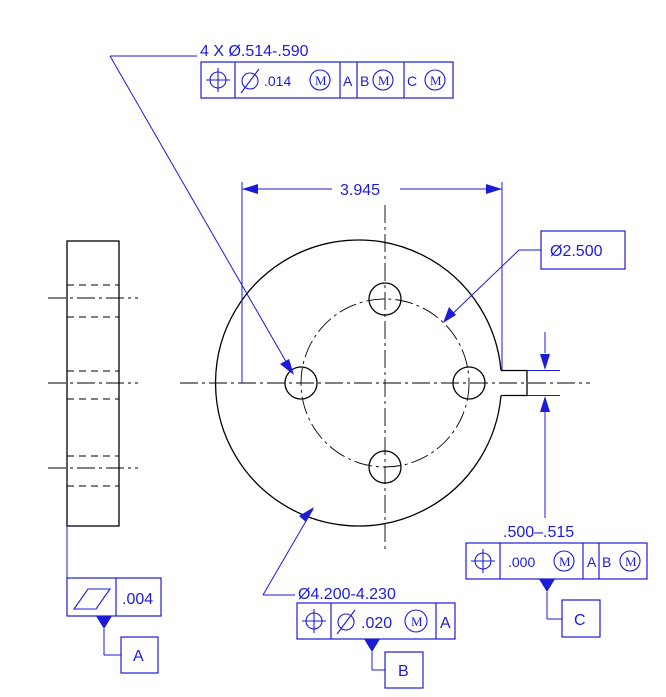 The image size is (666, 697). I want to click on side-view-outline, so click(93, 383).